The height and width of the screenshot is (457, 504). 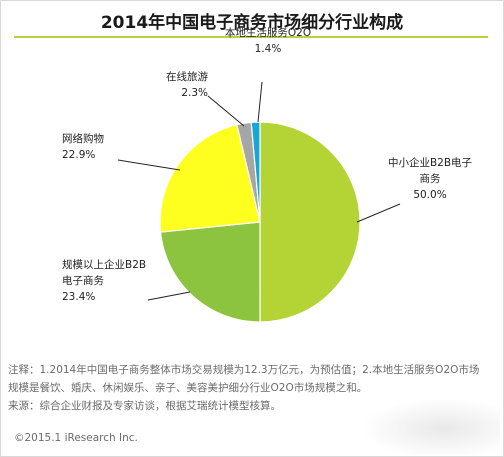 I want to click on watermark-smudge, so click(x=430, y=426).